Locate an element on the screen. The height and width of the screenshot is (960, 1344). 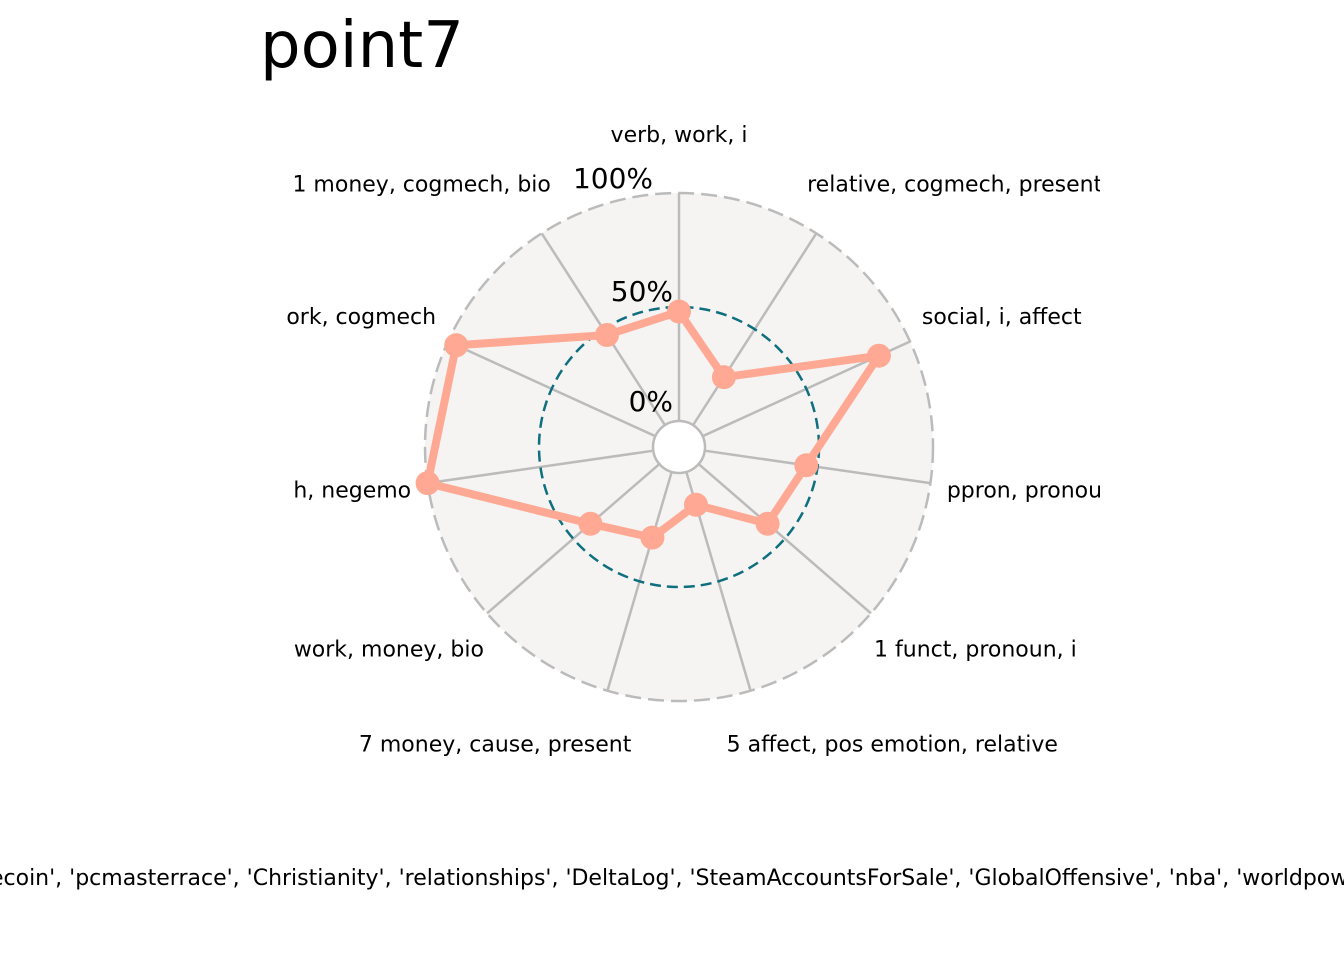
radar-axis-label: 7 money, cause, present is located at coordinates (495, 744).